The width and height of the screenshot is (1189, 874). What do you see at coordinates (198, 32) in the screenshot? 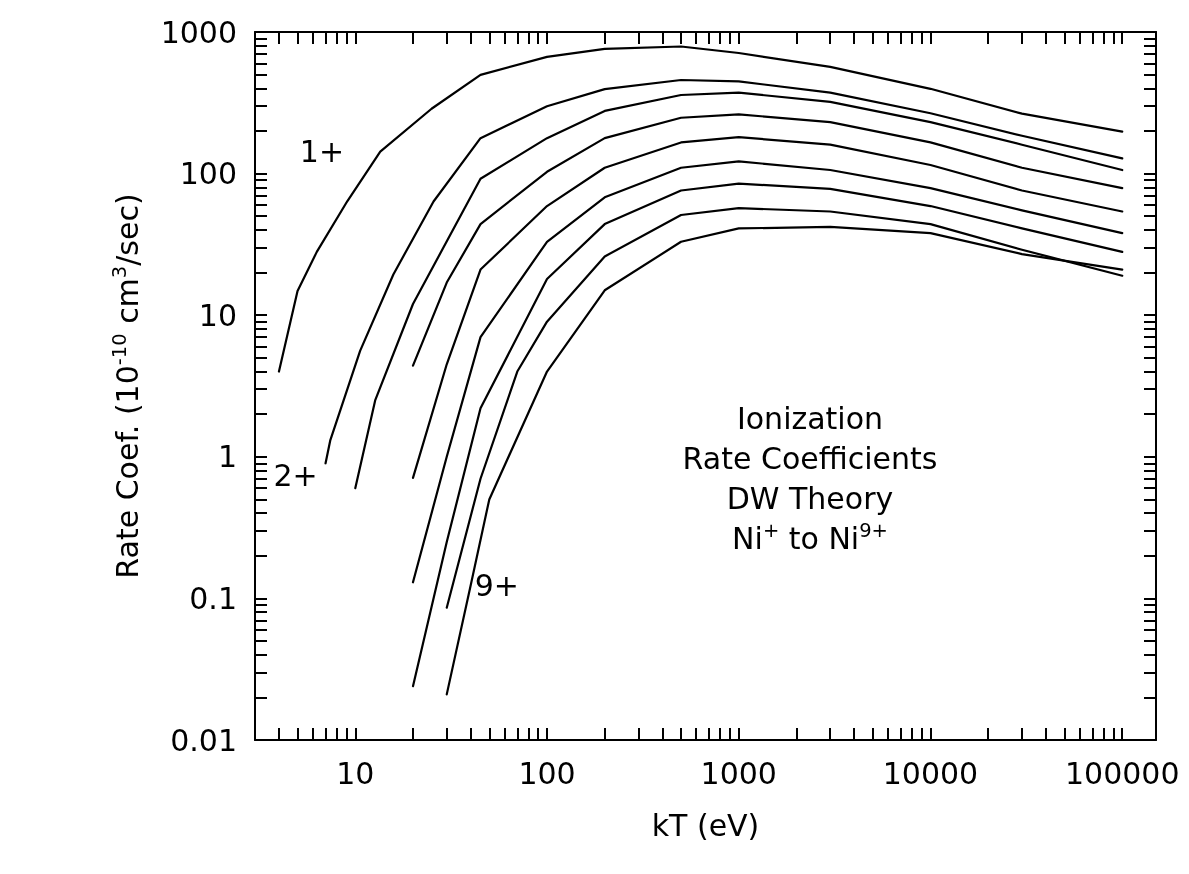
I see `y-tick-label: 1000` at bounding box center [198, 32].